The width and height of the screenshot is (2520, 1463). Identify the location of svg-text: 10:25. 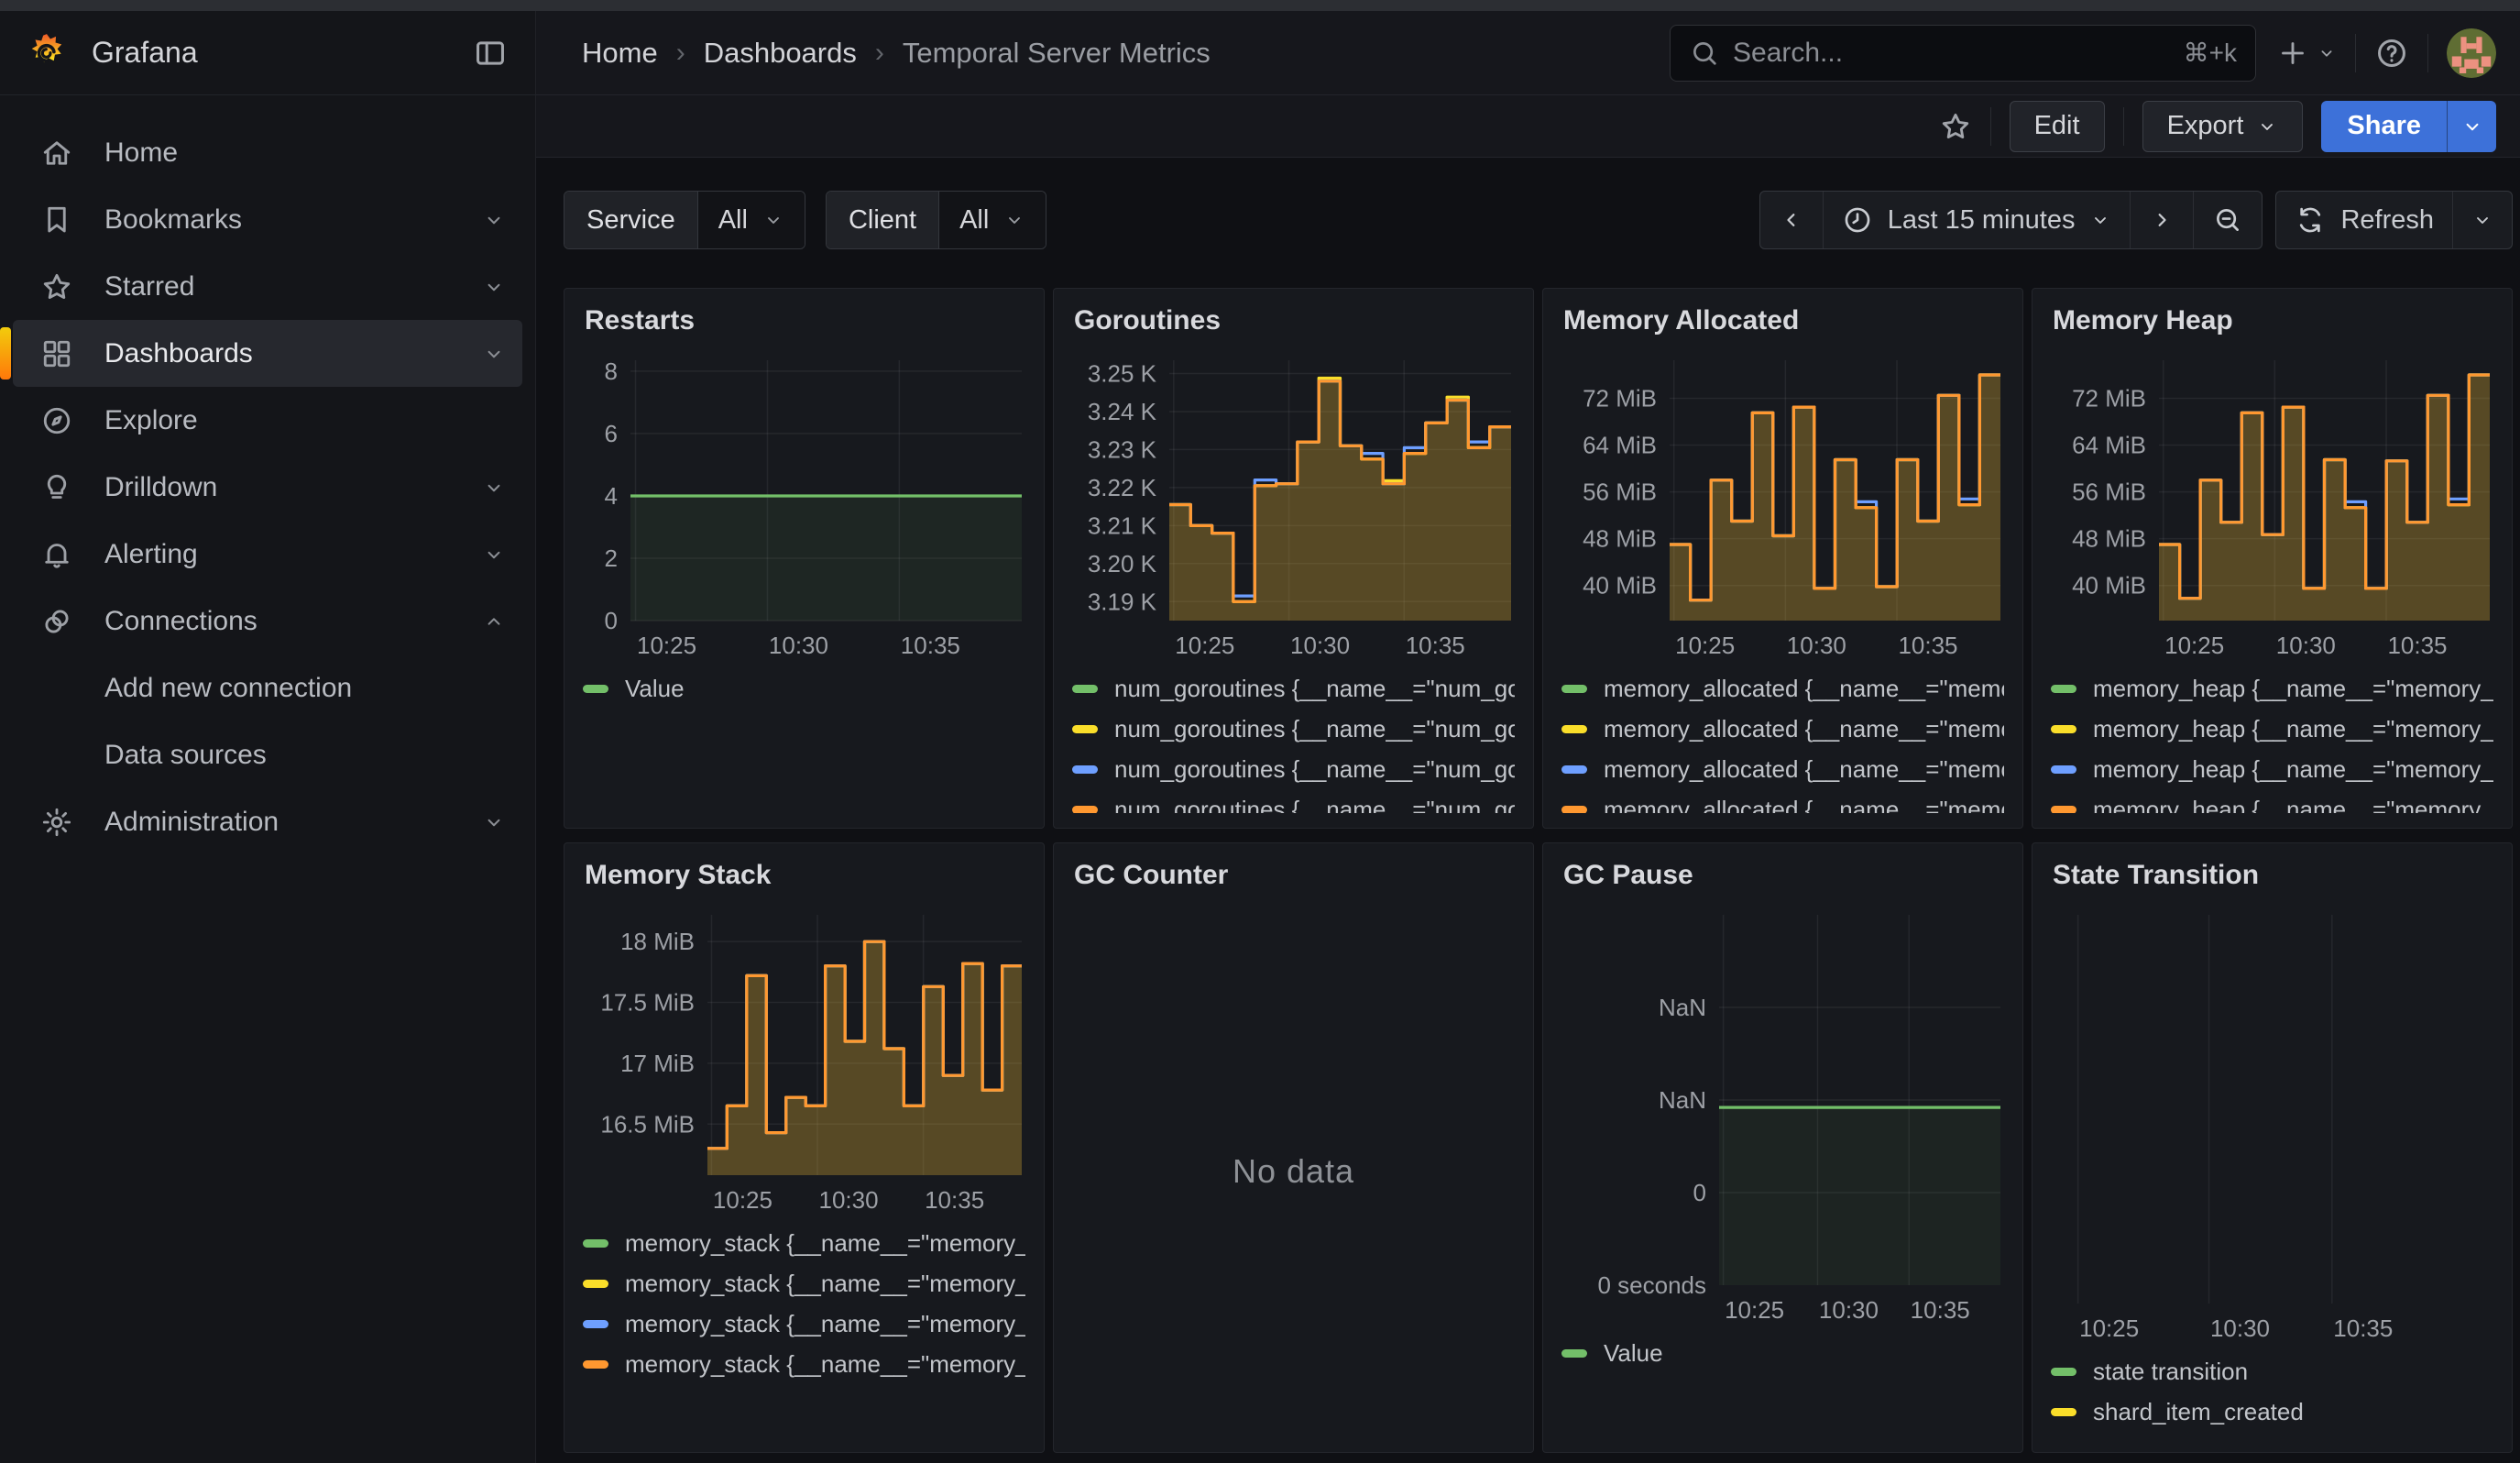
(1204, 645).